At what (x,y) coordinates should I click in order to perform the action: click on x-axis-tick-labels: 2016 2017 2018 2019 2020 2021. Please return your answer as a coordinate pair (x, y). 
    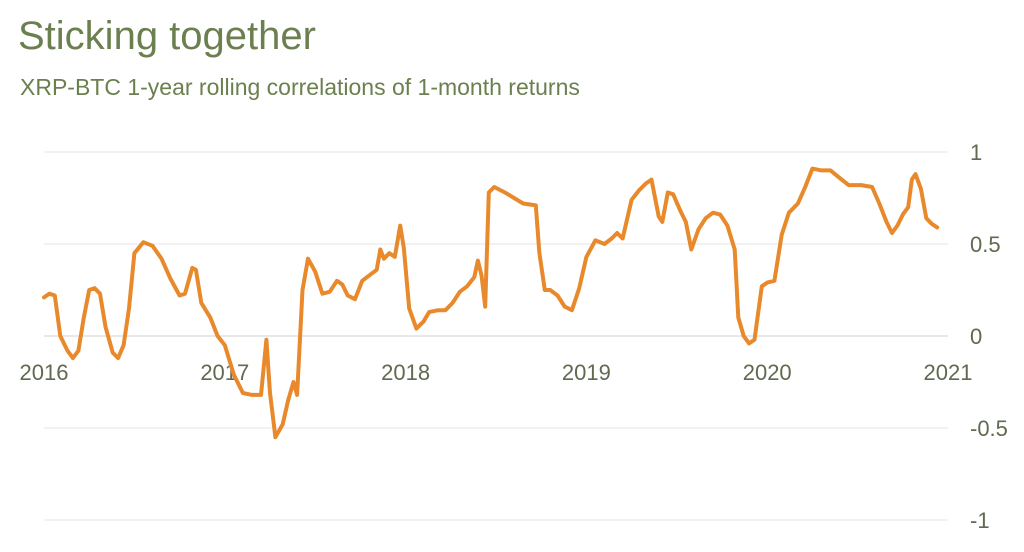
    Looking at the image, I should click on (496, 372).